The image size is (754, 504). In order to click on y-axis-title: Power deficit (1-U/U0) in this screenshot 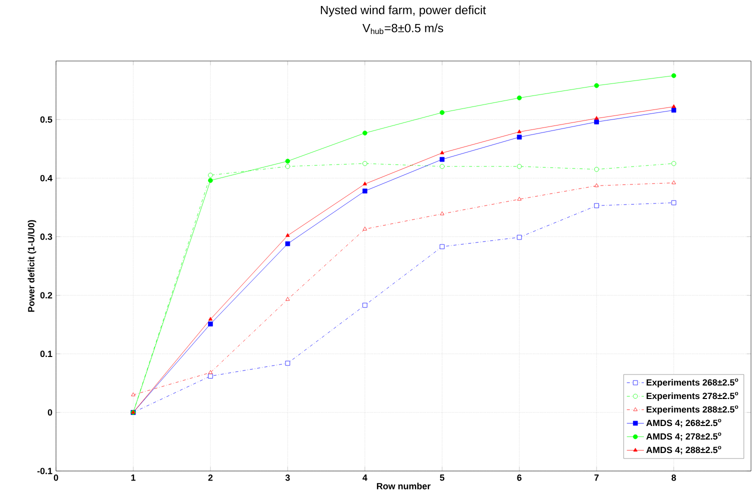, I will do `click(32, 266)`.